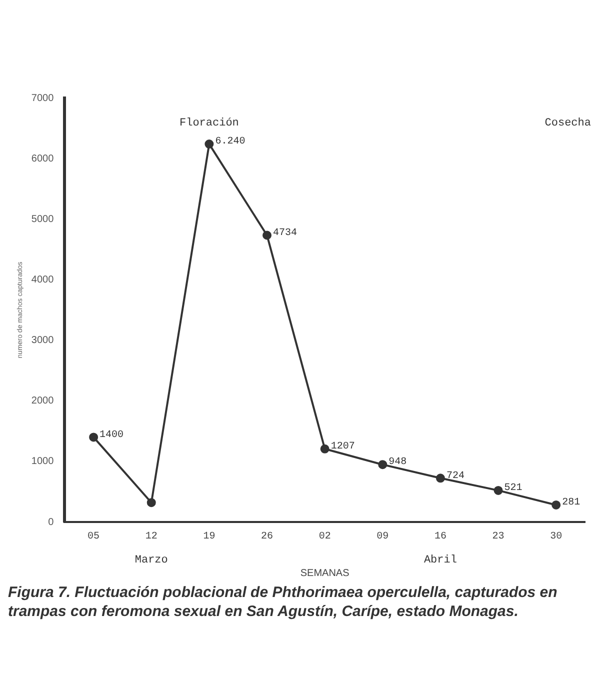 Image resolution: width=605 pixels, height=676 pixels. What do you see at coordinates (285, 233) in the screenshot?
I see `data-label: 4734` at bounding box center [285, 233].